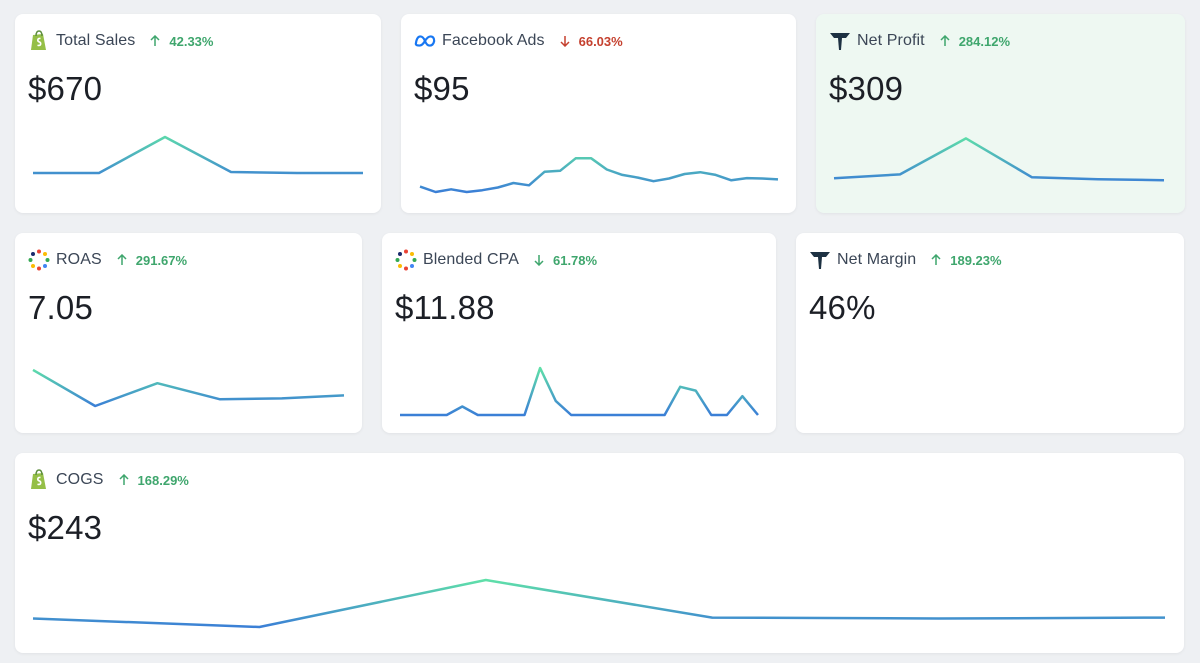 The image size is (1200, 663). Describe the element at coordinates (575, 260) in the screenshot. I see `change-percent: 61.78%` at that location.